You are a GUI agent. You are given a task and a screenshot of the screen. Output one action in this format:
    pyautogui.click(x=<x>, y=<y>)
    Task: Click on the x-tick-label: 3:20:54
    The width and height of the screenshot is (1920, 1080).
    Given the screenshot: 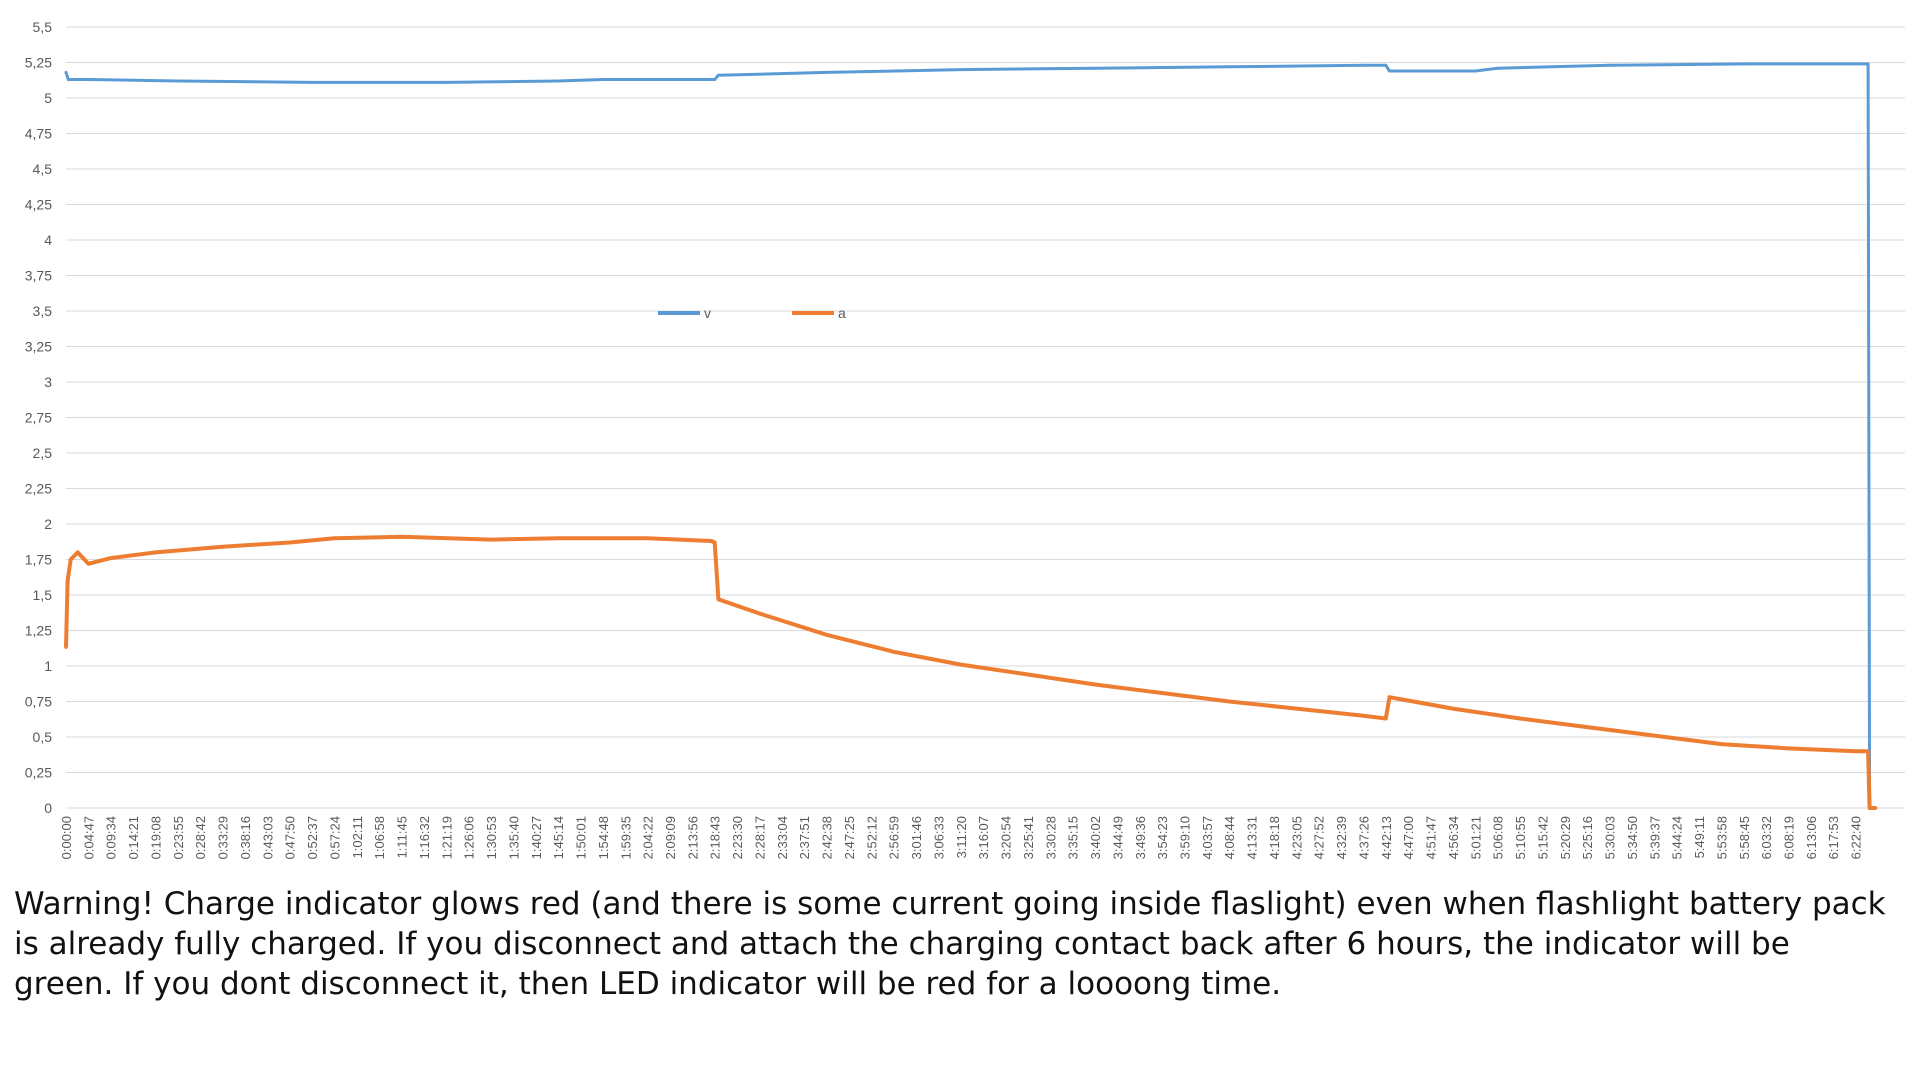 What is the action you would take?
    pyautogui.click(x=1006, y=837)
    